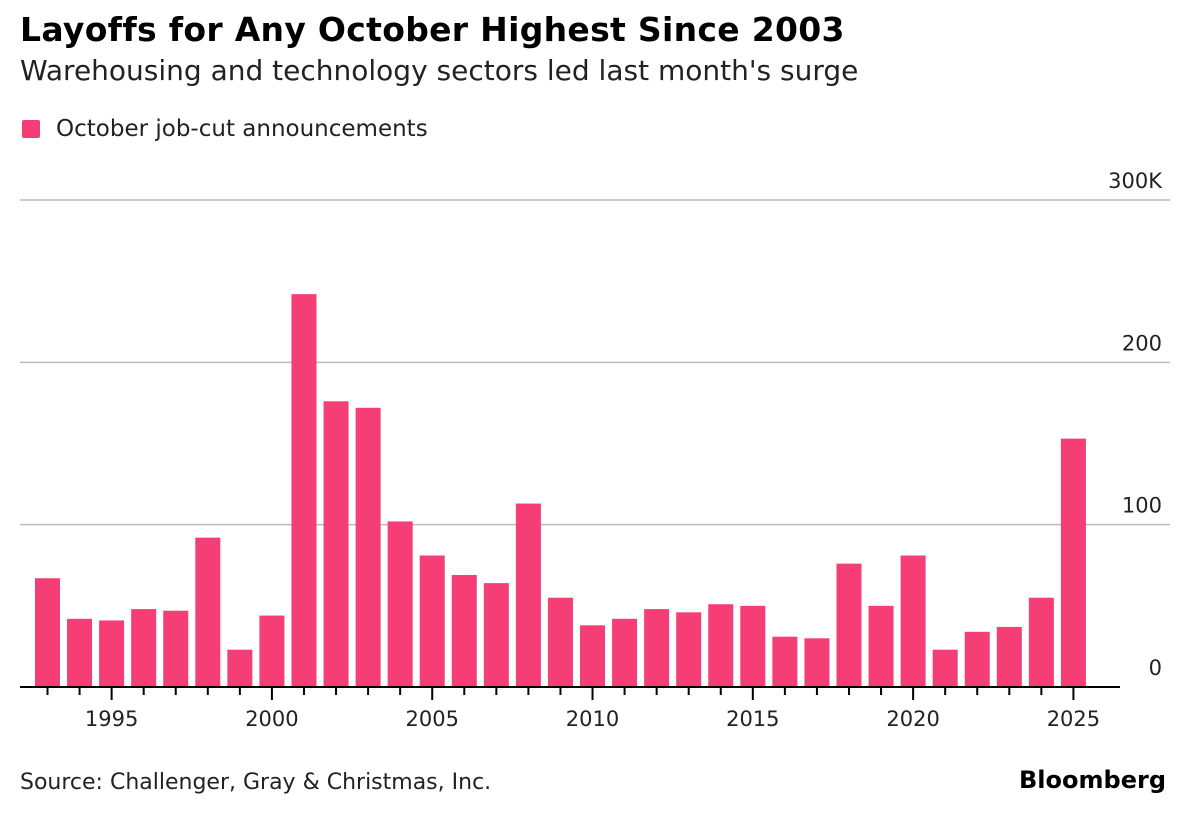 The height and width of the screenshot is (820, 1190). I want to click on bar-2020, so click(913, 621).